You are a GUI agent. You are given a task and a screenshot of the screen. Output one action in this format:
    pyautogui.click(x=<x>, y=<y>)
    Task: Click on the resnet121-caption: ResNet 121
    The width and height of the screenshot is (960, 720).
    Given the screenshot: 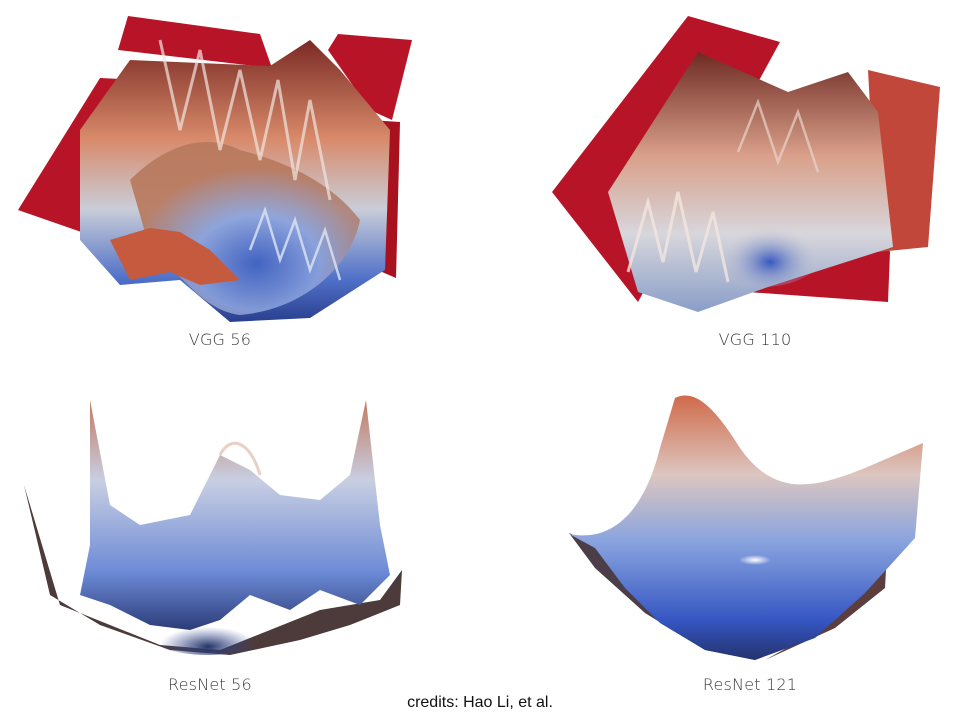 What is the action you would take?
    pyautogui.click(x=750, y=684)
    